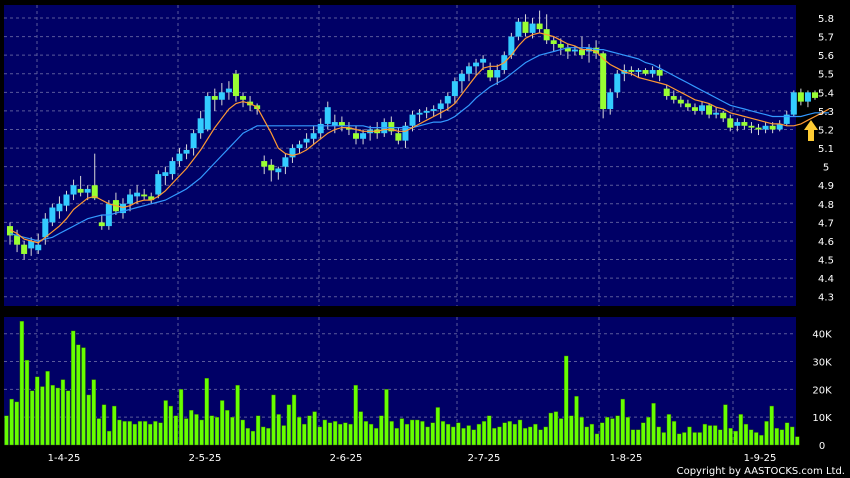  I want to click on volume-tick-label: 0, so click(822, 446).